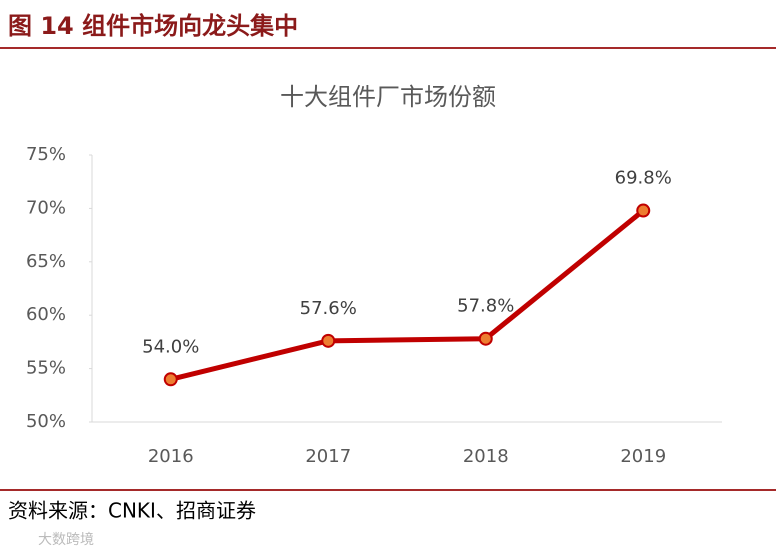 The image size is (776, 558). I want to click on data-label: 54.0%, so click(170, 346).